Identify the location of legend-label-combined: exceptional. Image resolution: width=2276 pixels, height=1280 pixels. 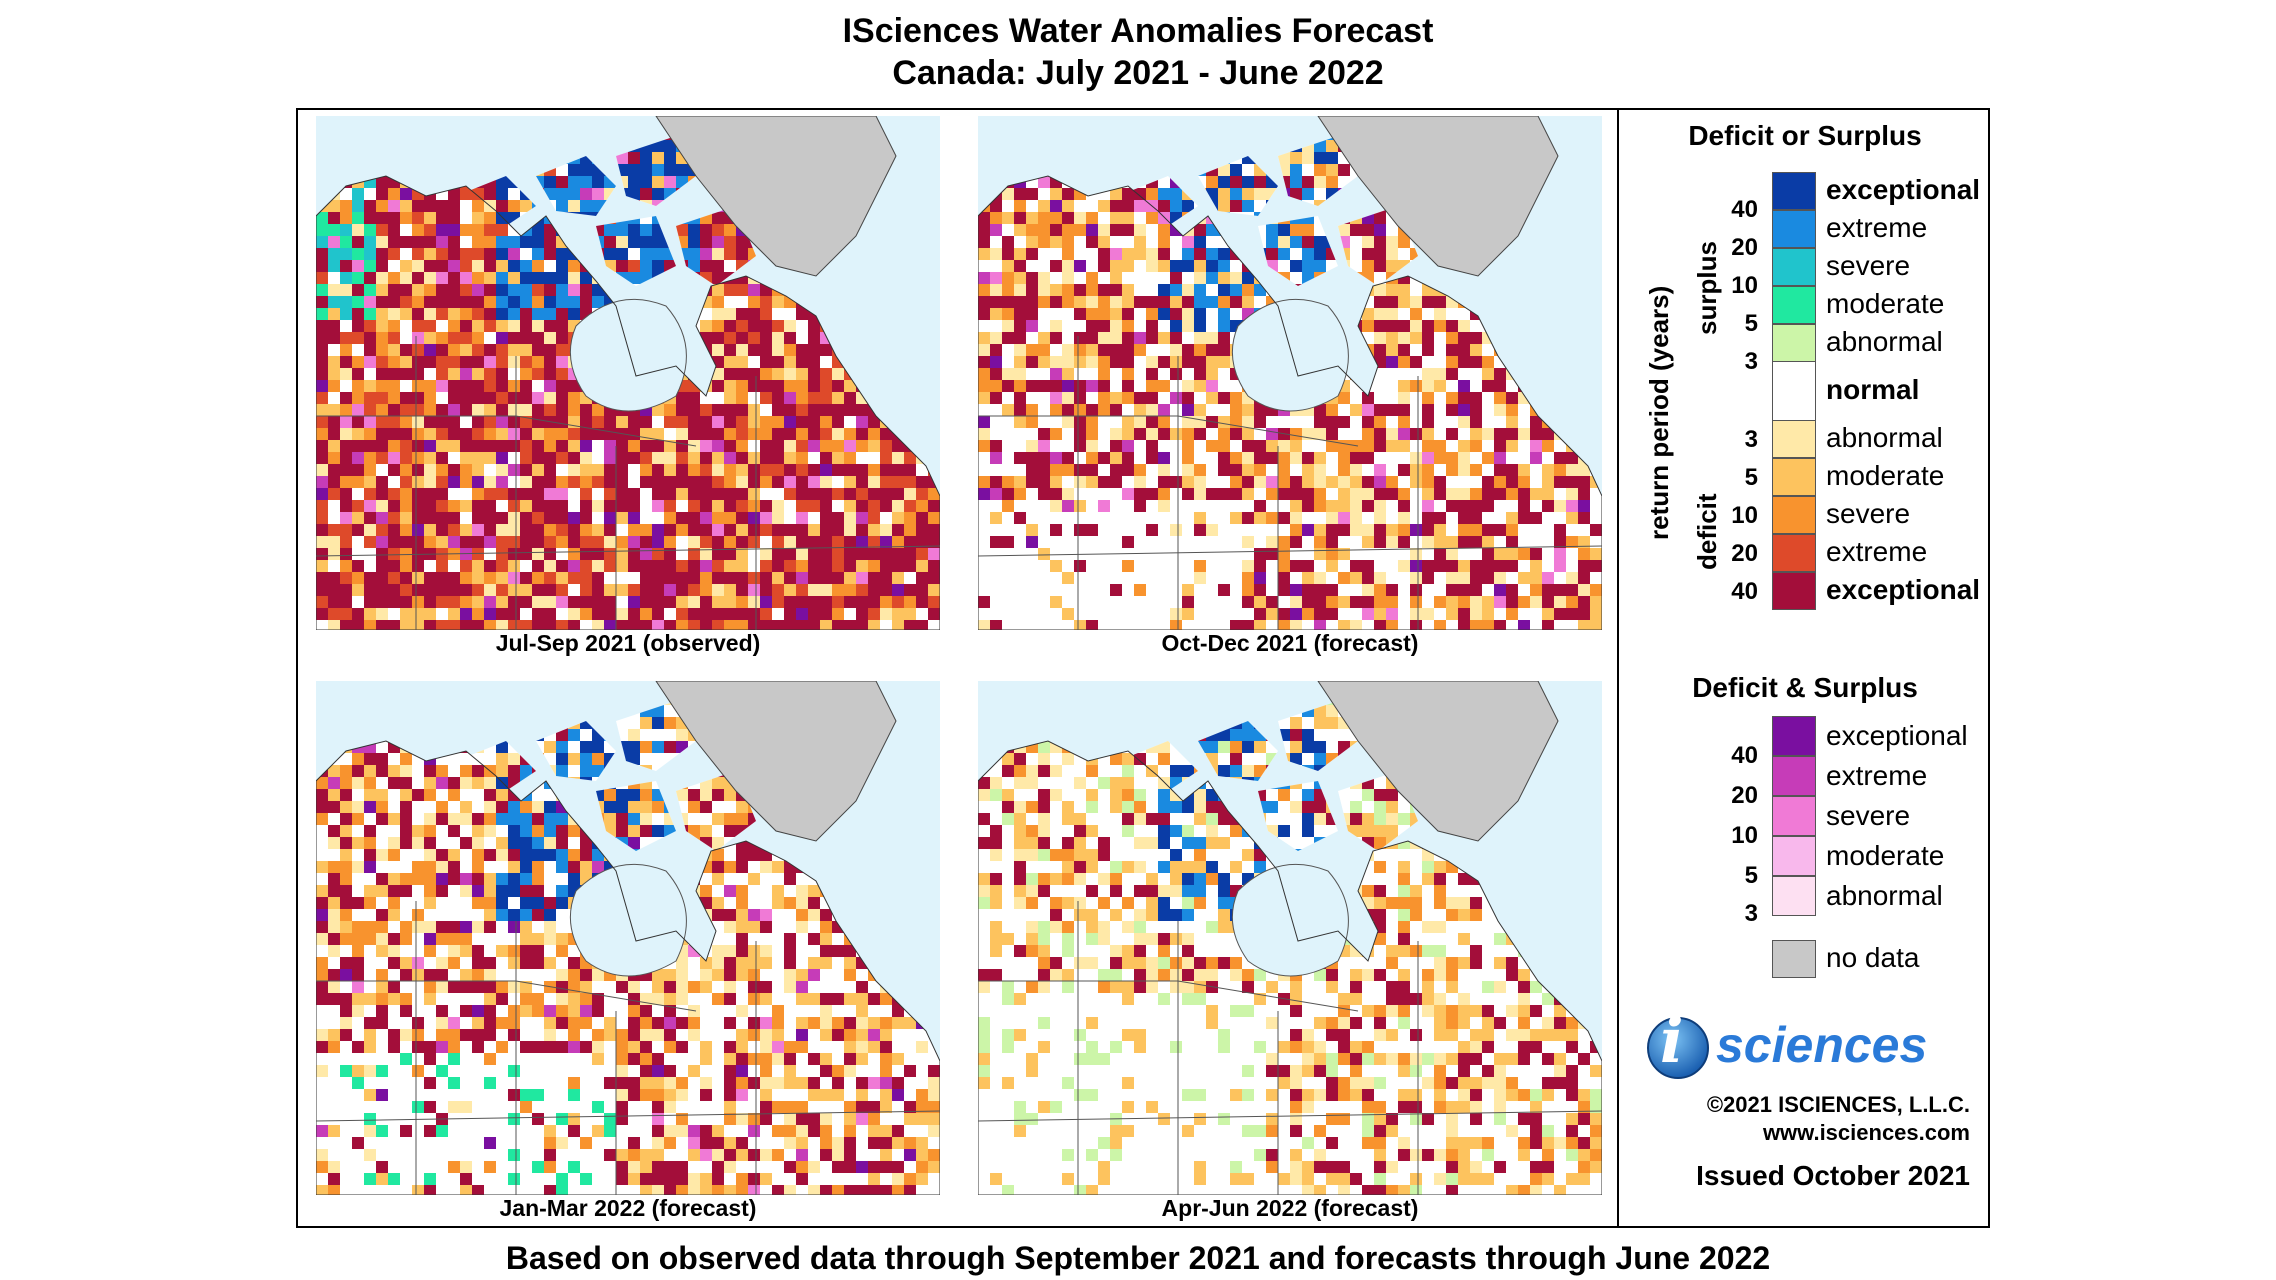
(1897, 735).